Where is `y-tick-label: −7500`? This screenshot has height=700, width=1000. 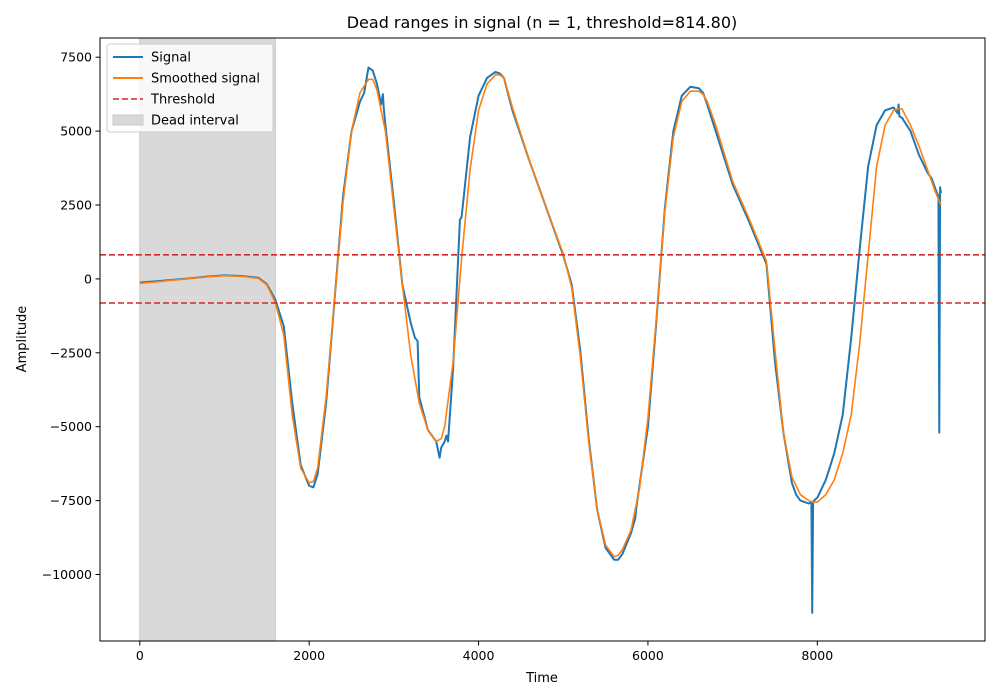
y-tick-label: −7500 is located at coordinates (71, 500).